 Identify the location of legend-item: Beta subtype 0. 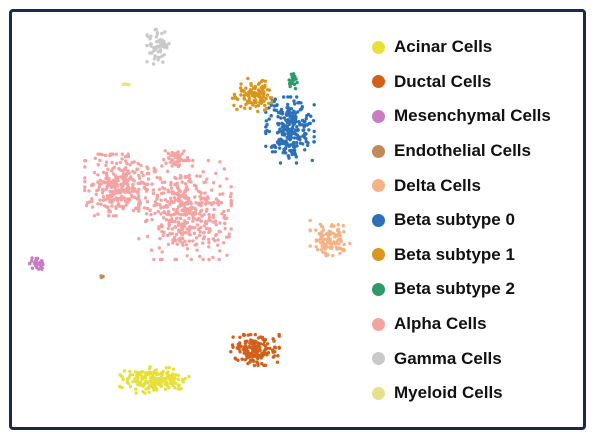
(477, 220).